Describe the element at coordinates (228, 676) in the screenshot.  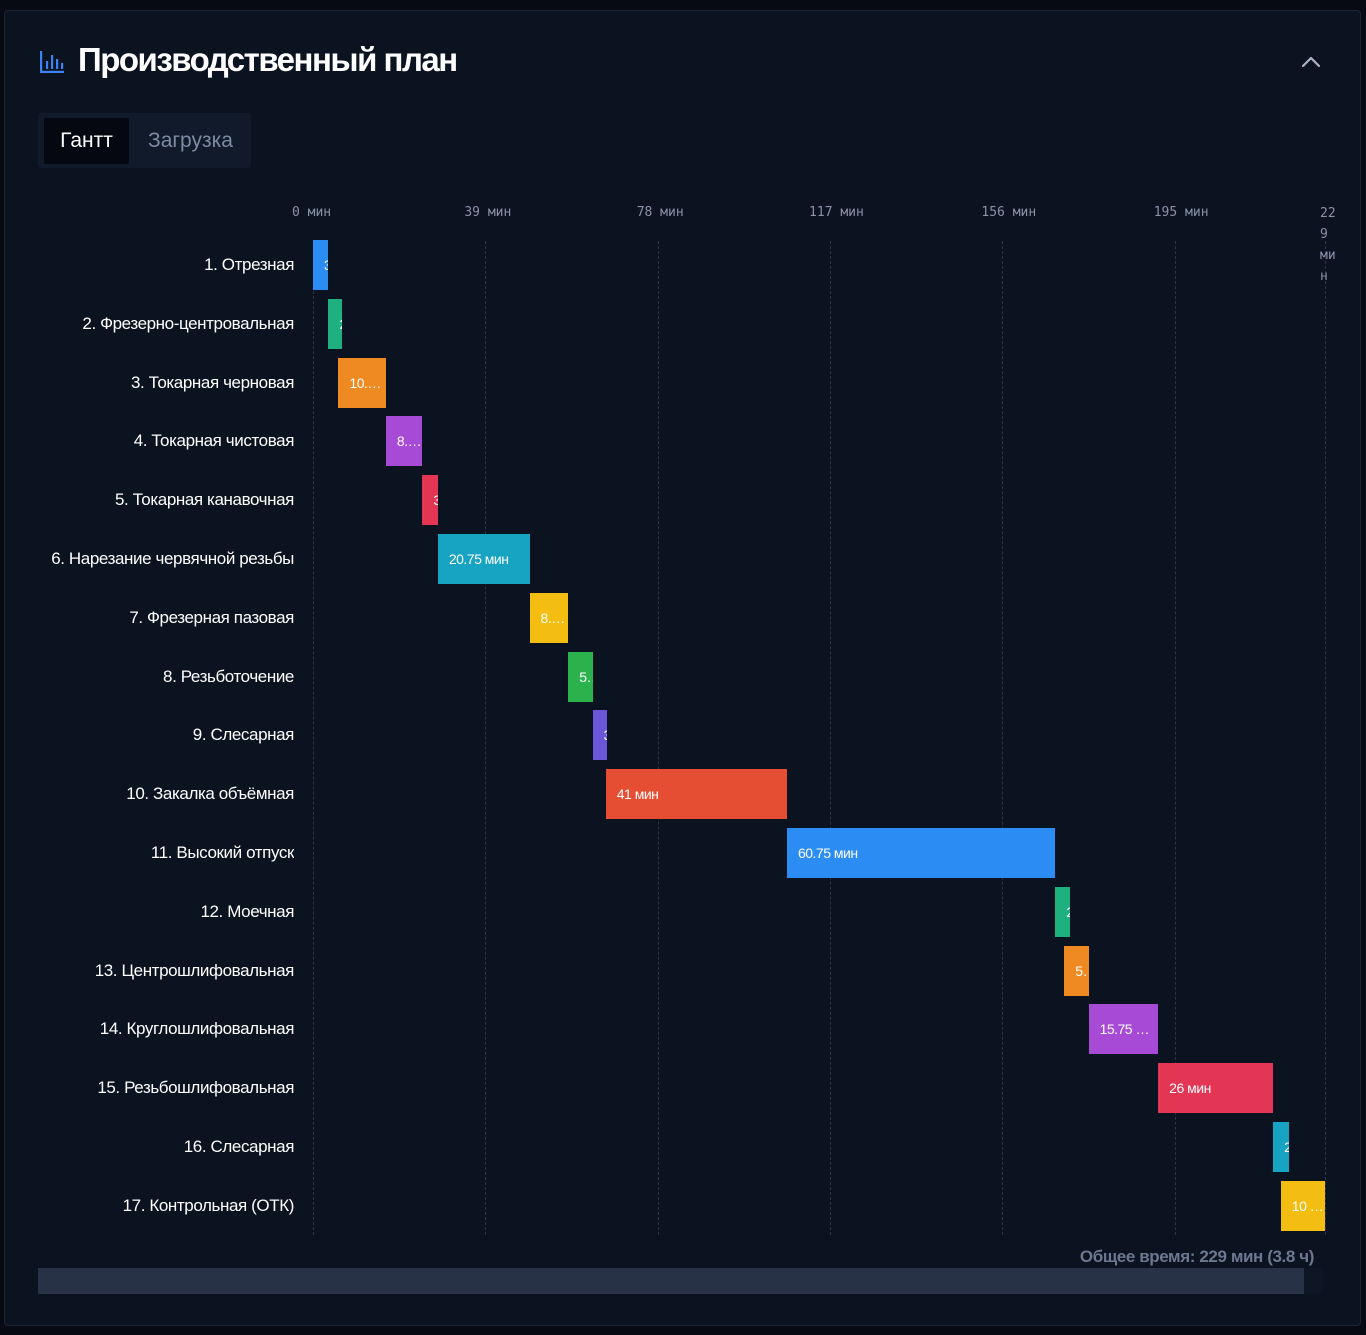
I see `task-label: 8. Резьботочение` at that location.